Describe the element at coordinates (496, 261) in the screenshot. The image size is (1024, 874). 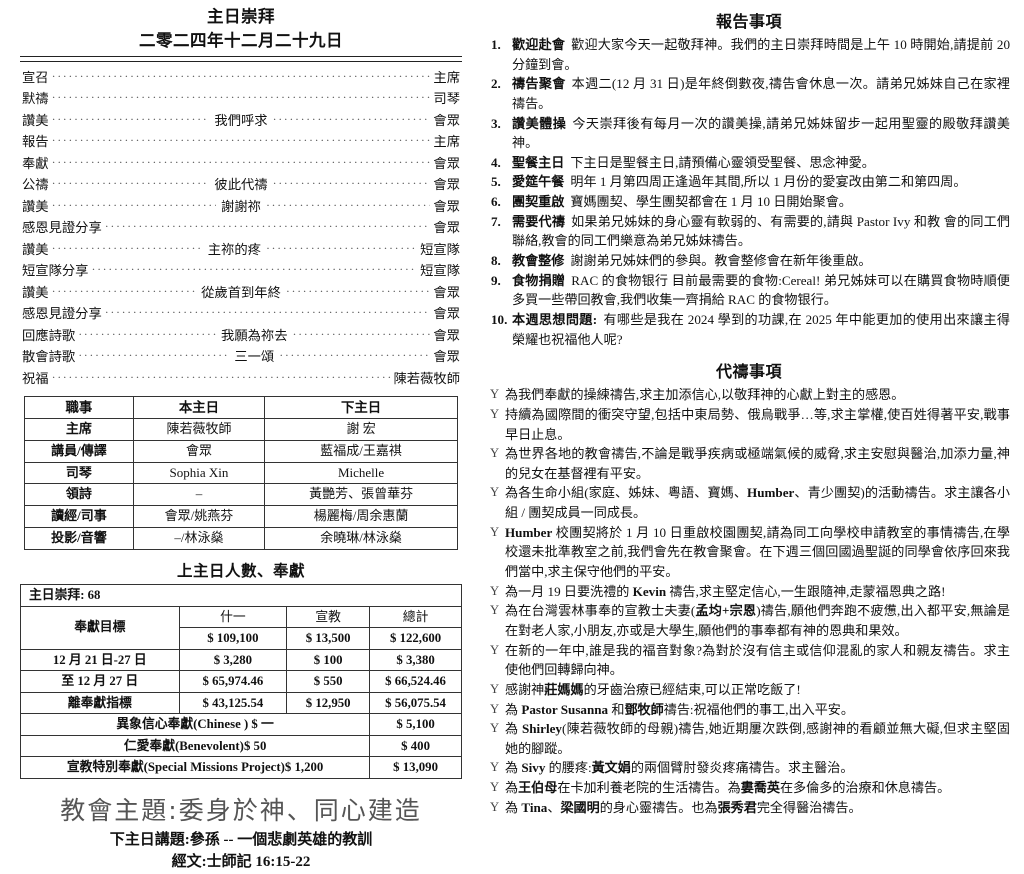
I see `announcement-number: 8.` at that location.